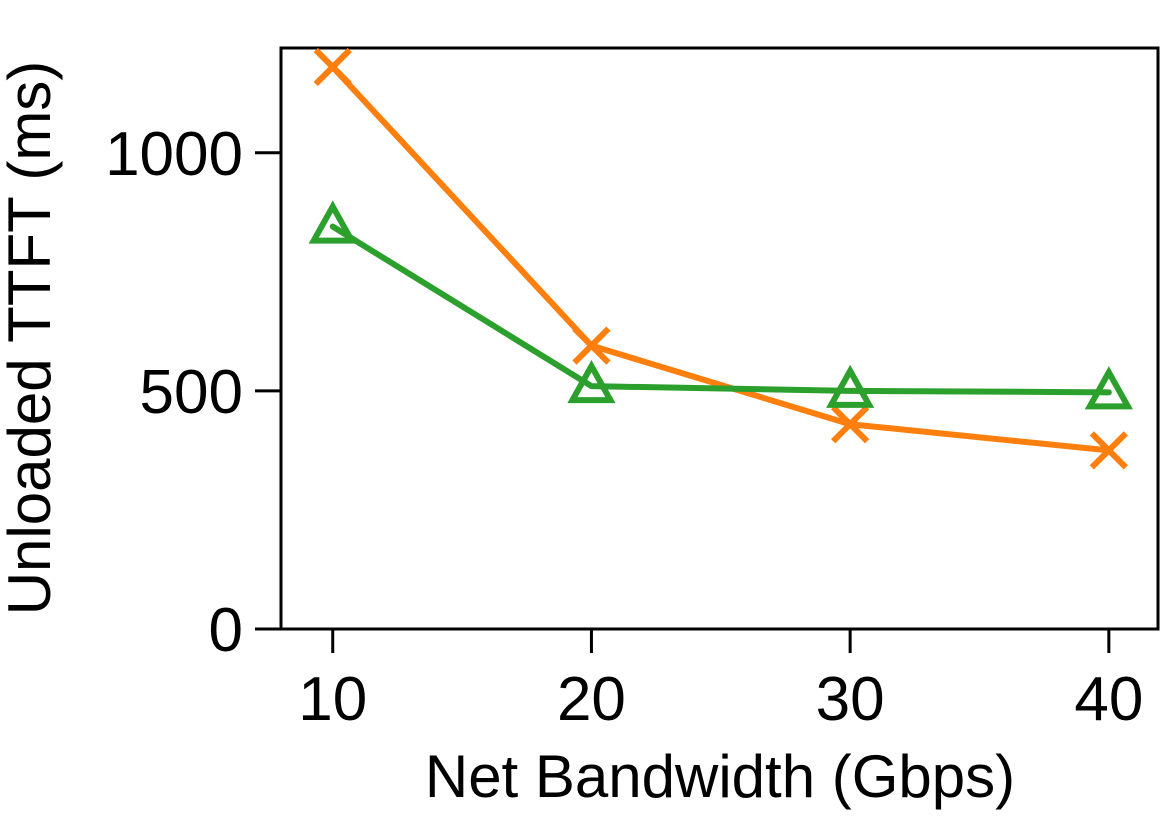 The height and width of the screenshot is (822, 1163). What do you see at coordinates (720, 309) in the screenshot?
I see `series-green-line` at bounding box center [720, 309].